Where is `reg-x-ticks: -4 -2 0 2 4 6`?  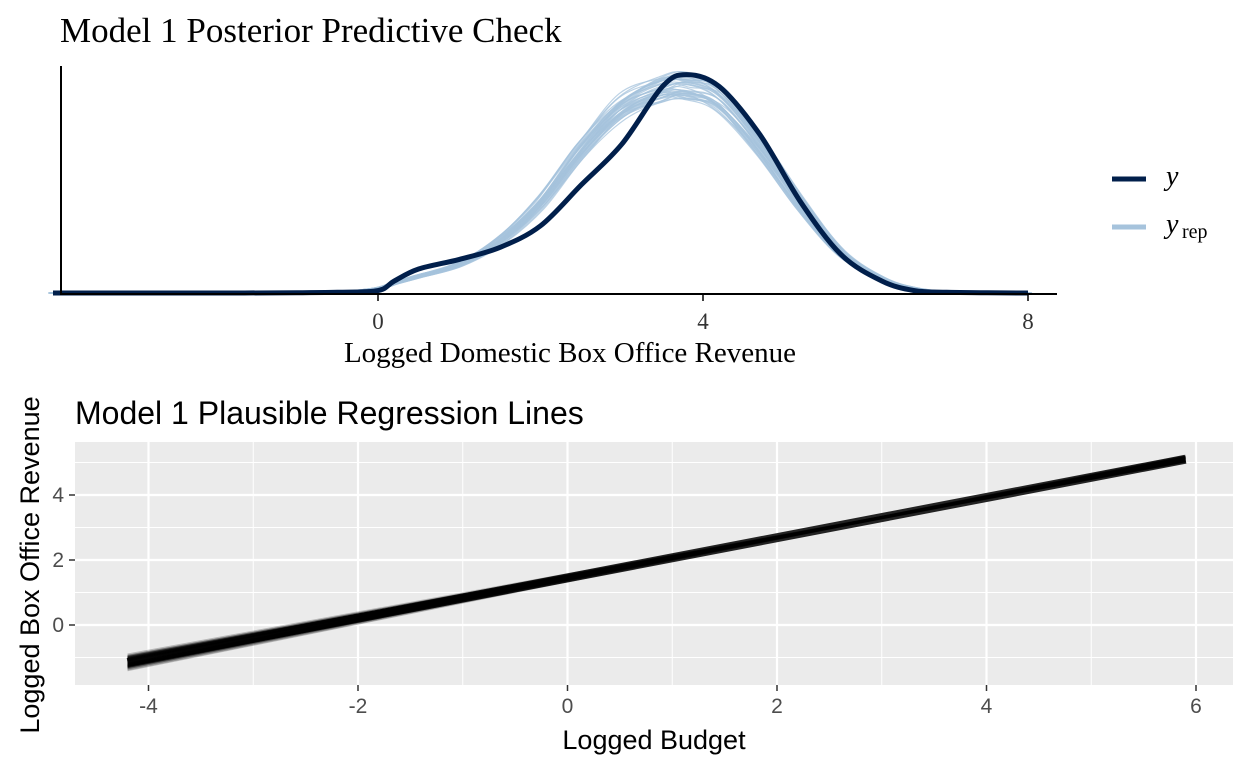 reg-x-ticks: -4 -2 0 2 4 6 is located at coordinates (670, 701).